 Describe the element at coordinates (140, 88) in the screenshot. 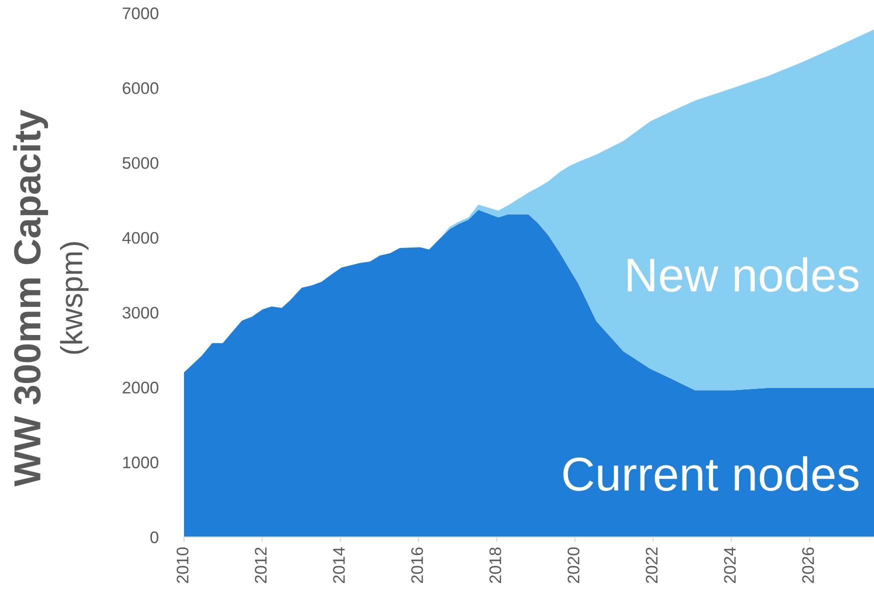

I see `y-tick-label: 6000` at that location.